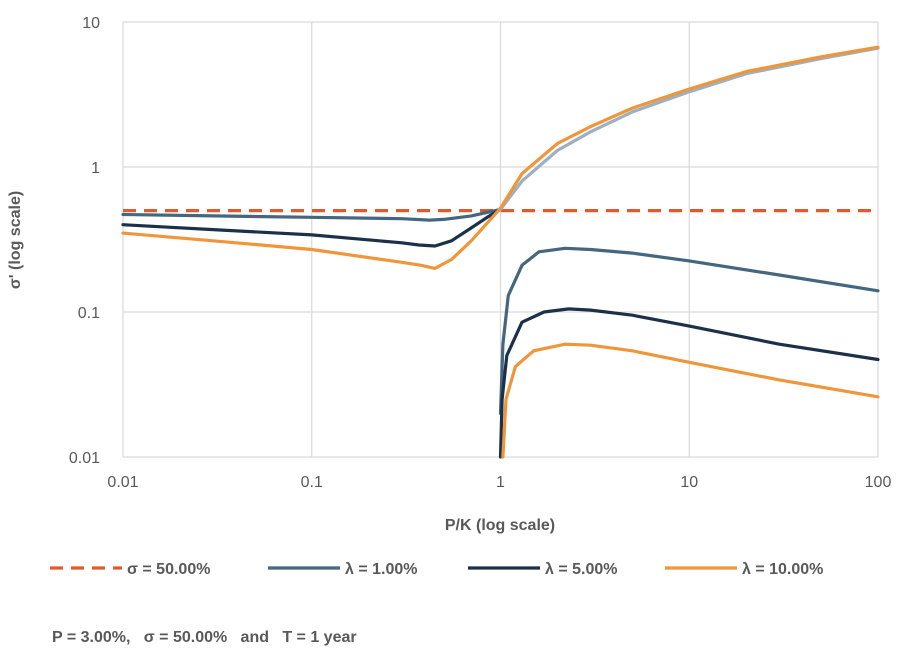 The width and height of the screenshot is (897, 652). Describe the element at coordinates (84, 458) in the screenshot. I see `y-tick-label: 0.01` at that location.